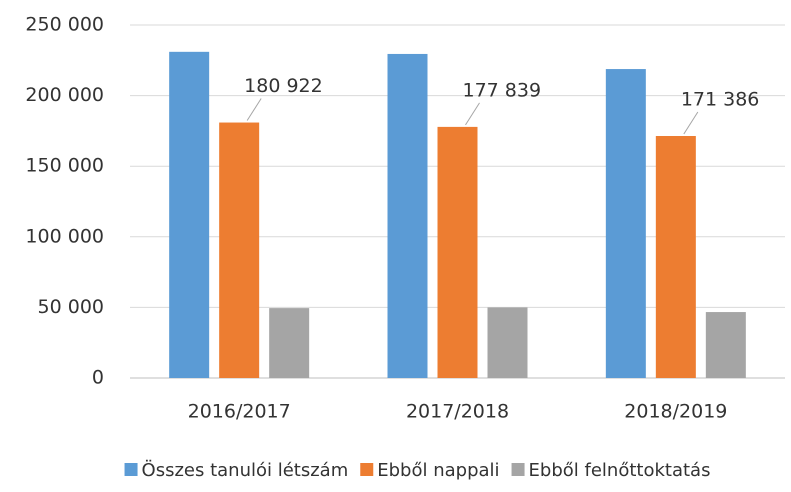  I want to click on legend-label: Ebből nappali, so click(438, 470).